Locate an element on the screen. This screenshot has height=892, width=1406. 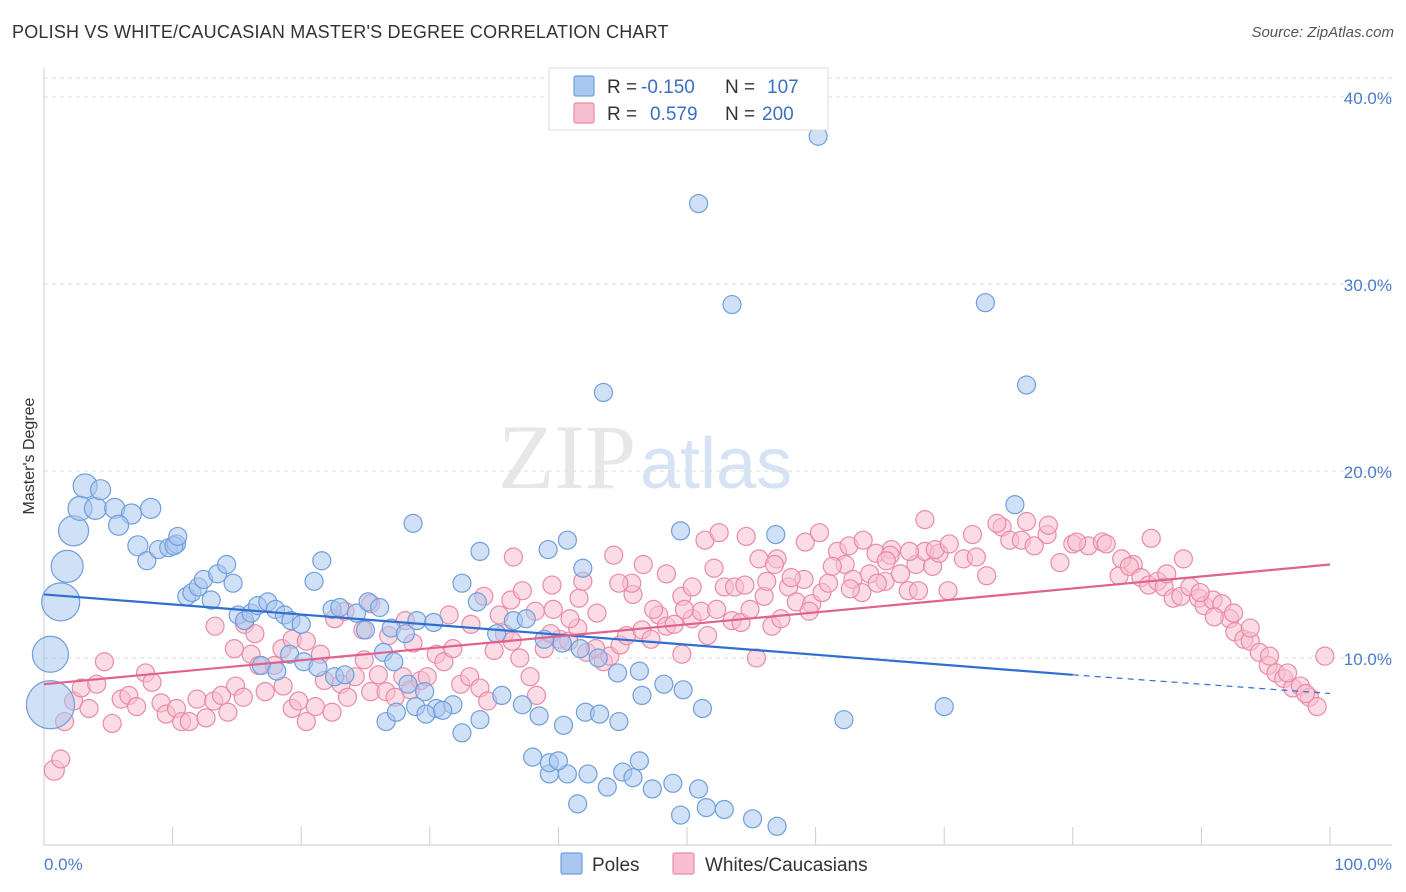
whites-trend-line is located at coordinates (687, 624).